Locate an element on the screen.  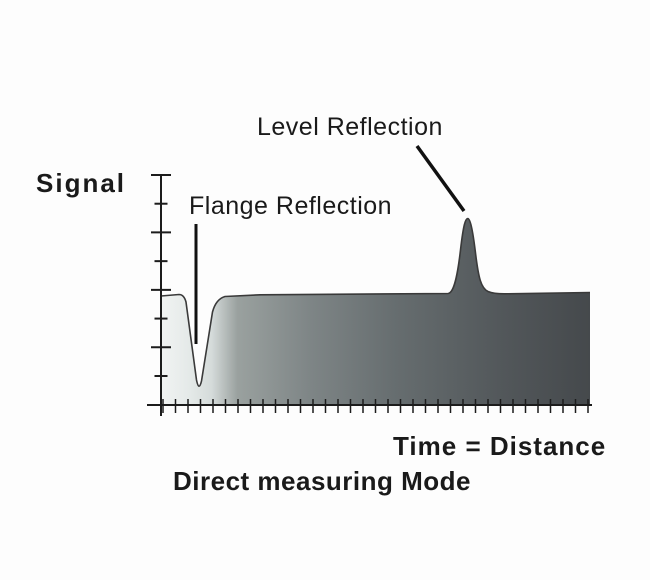
annotation-level-reflection: Level Reflection is located at coordinates (350, 127).